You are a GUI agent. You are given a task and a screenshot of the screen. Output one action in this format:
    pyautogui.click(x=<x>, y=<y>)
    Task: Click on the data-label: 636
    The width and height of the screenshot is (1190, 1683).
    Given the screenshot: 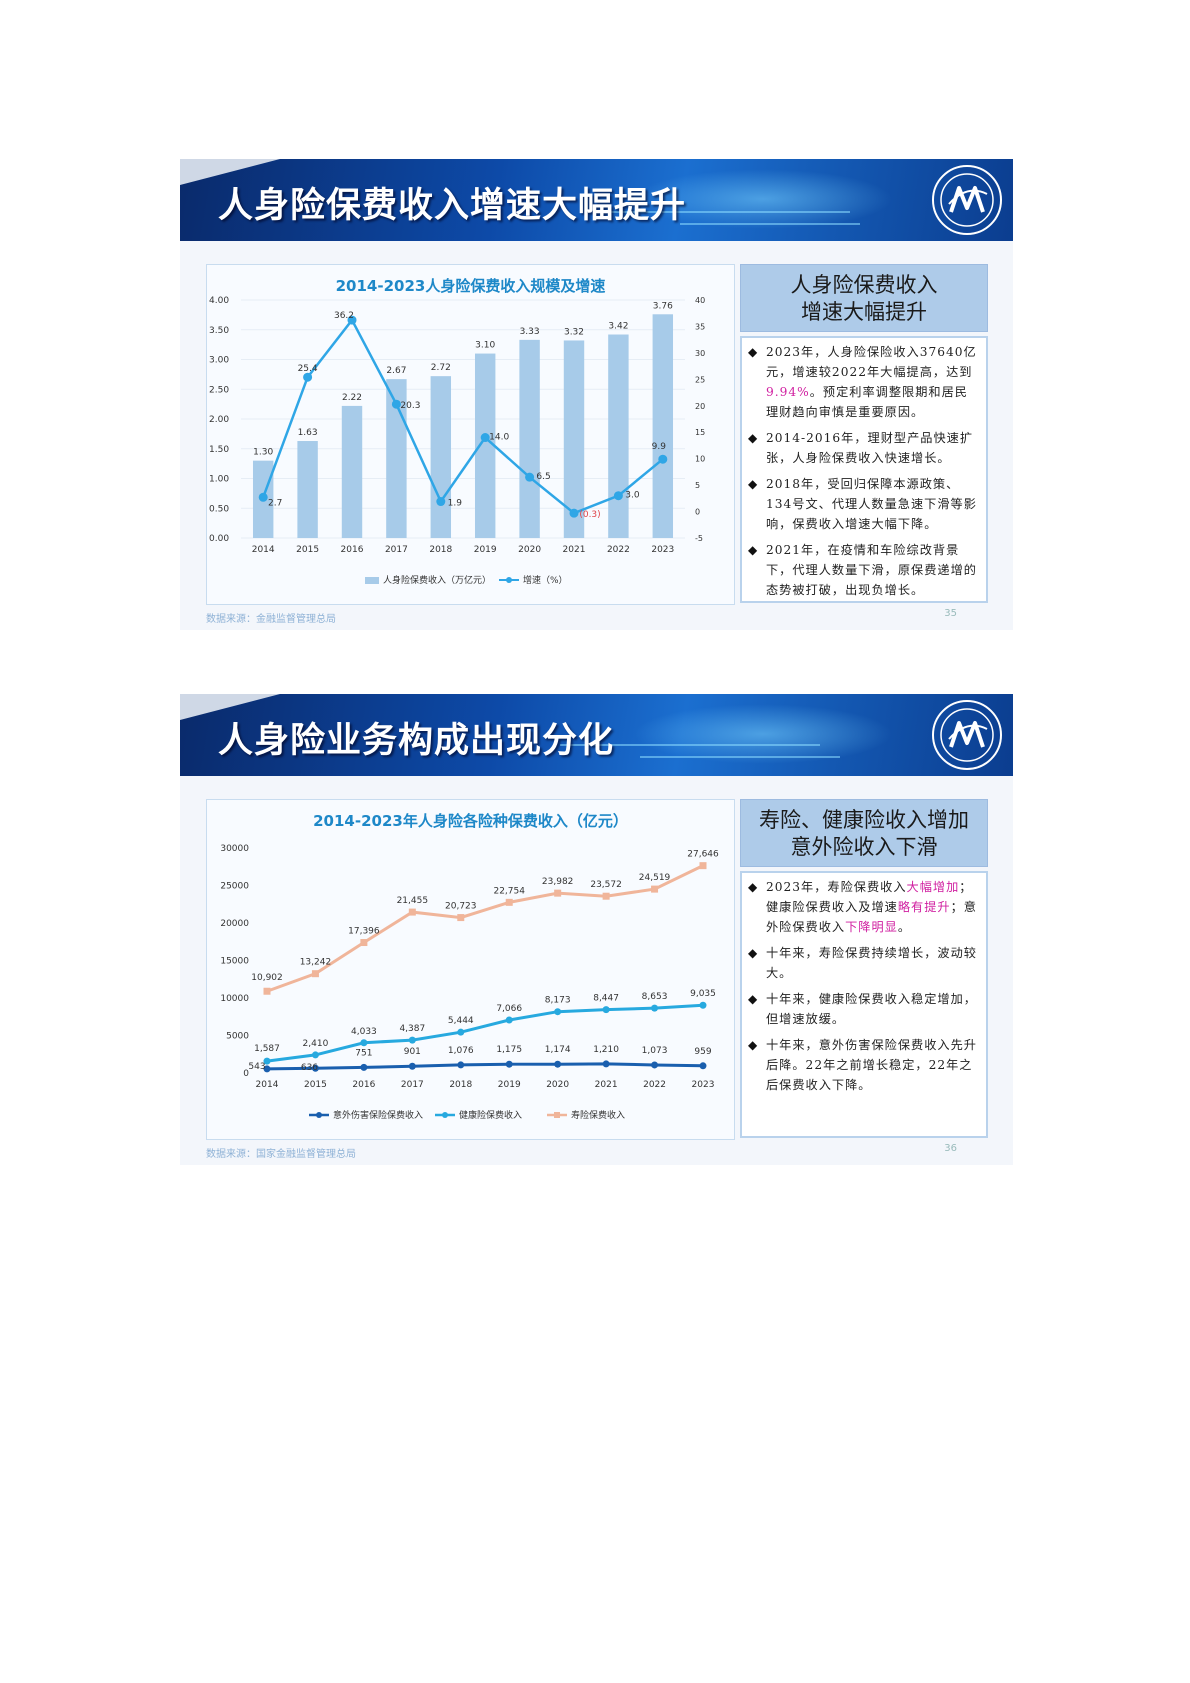 What is the action you would take?
    pyautogui.click(x=309, y=1068)
    